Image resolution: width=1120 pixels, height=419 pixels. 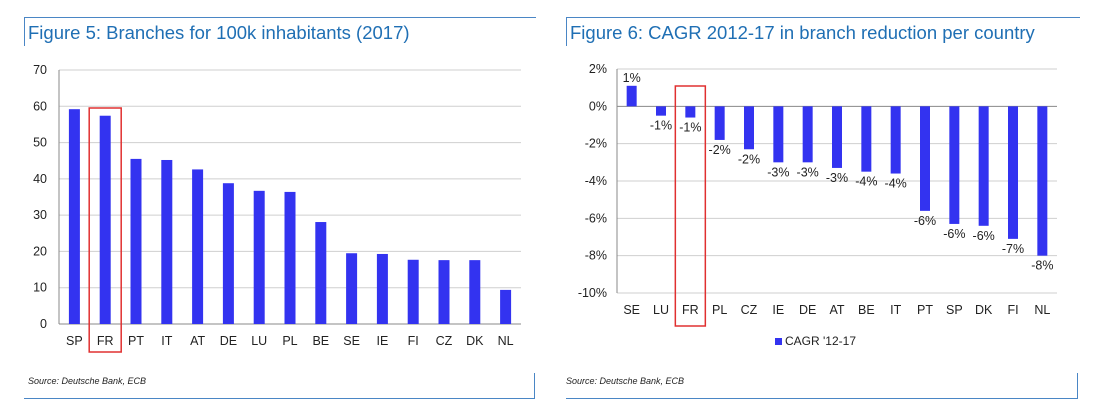 I want to click on y-tick-label: -10%, so click(x=592, y=293).